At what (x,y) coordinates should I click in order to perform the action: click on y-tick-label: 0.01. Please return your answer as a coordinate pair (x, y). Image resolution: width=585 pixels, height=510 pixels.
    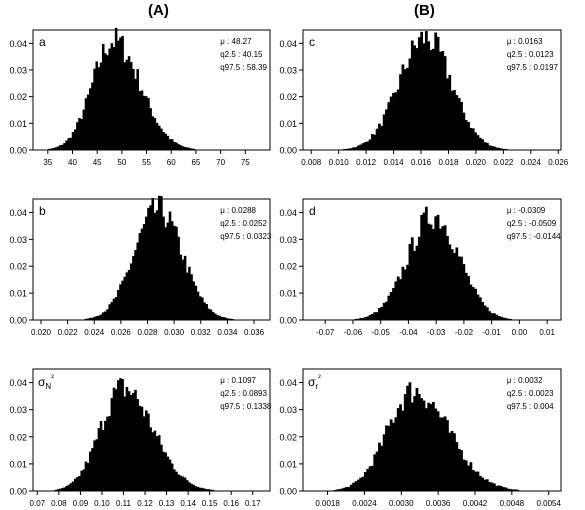
    Looking at the image, I should click on (288, 464).